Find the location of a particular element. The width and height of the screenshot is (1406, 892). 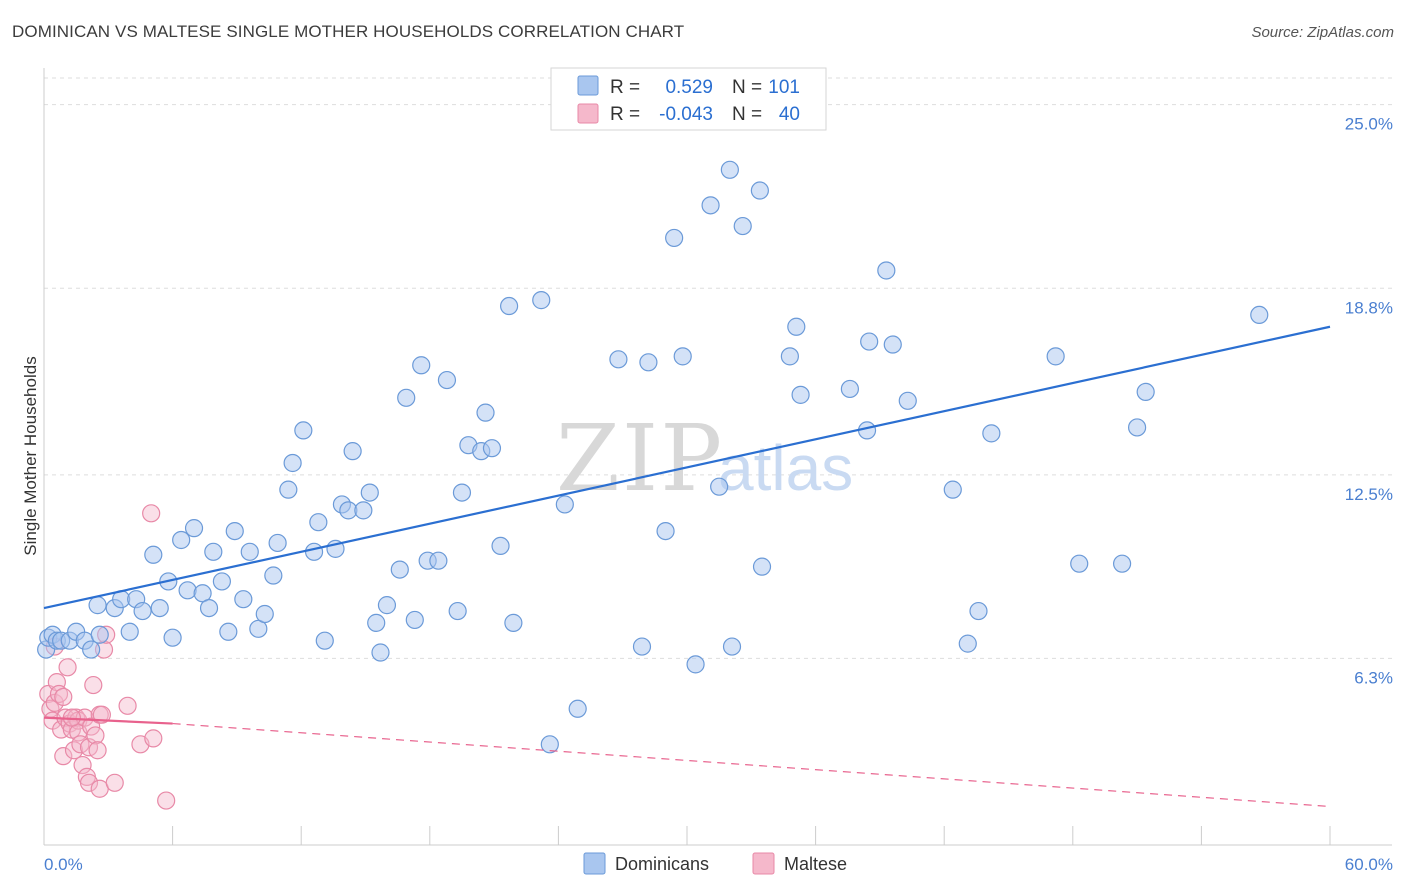

watermark: ZIP atlas is located at coordinates (704, 458).